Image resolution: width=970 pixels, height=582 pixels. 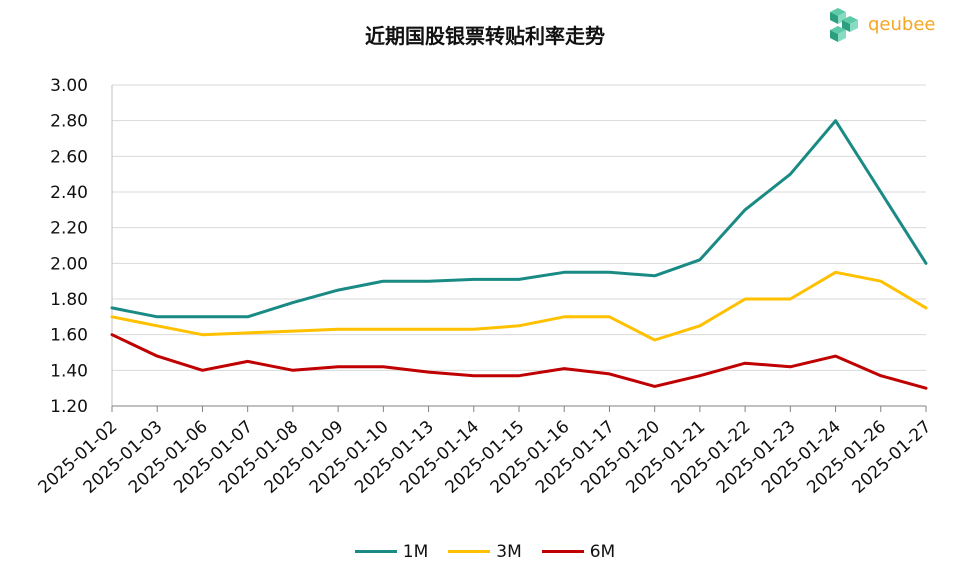 I want to click on legend-item-6M: 6M, so click(x=578, y=551).